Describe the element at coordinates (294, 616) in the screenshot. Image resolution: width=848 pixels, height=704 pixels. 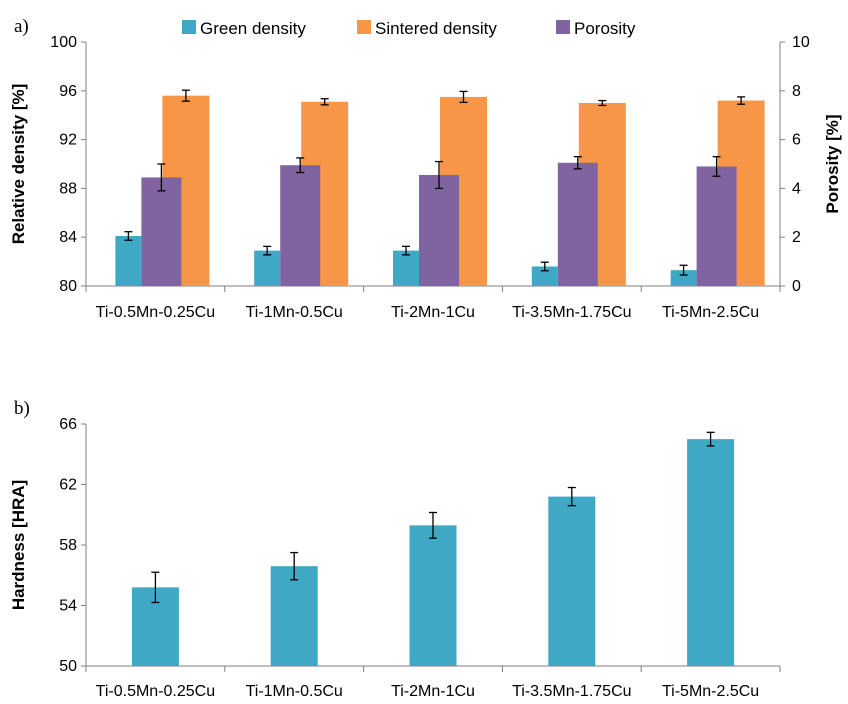
I see `bar-hardness-ti-1mn-0-5cu` at that location.